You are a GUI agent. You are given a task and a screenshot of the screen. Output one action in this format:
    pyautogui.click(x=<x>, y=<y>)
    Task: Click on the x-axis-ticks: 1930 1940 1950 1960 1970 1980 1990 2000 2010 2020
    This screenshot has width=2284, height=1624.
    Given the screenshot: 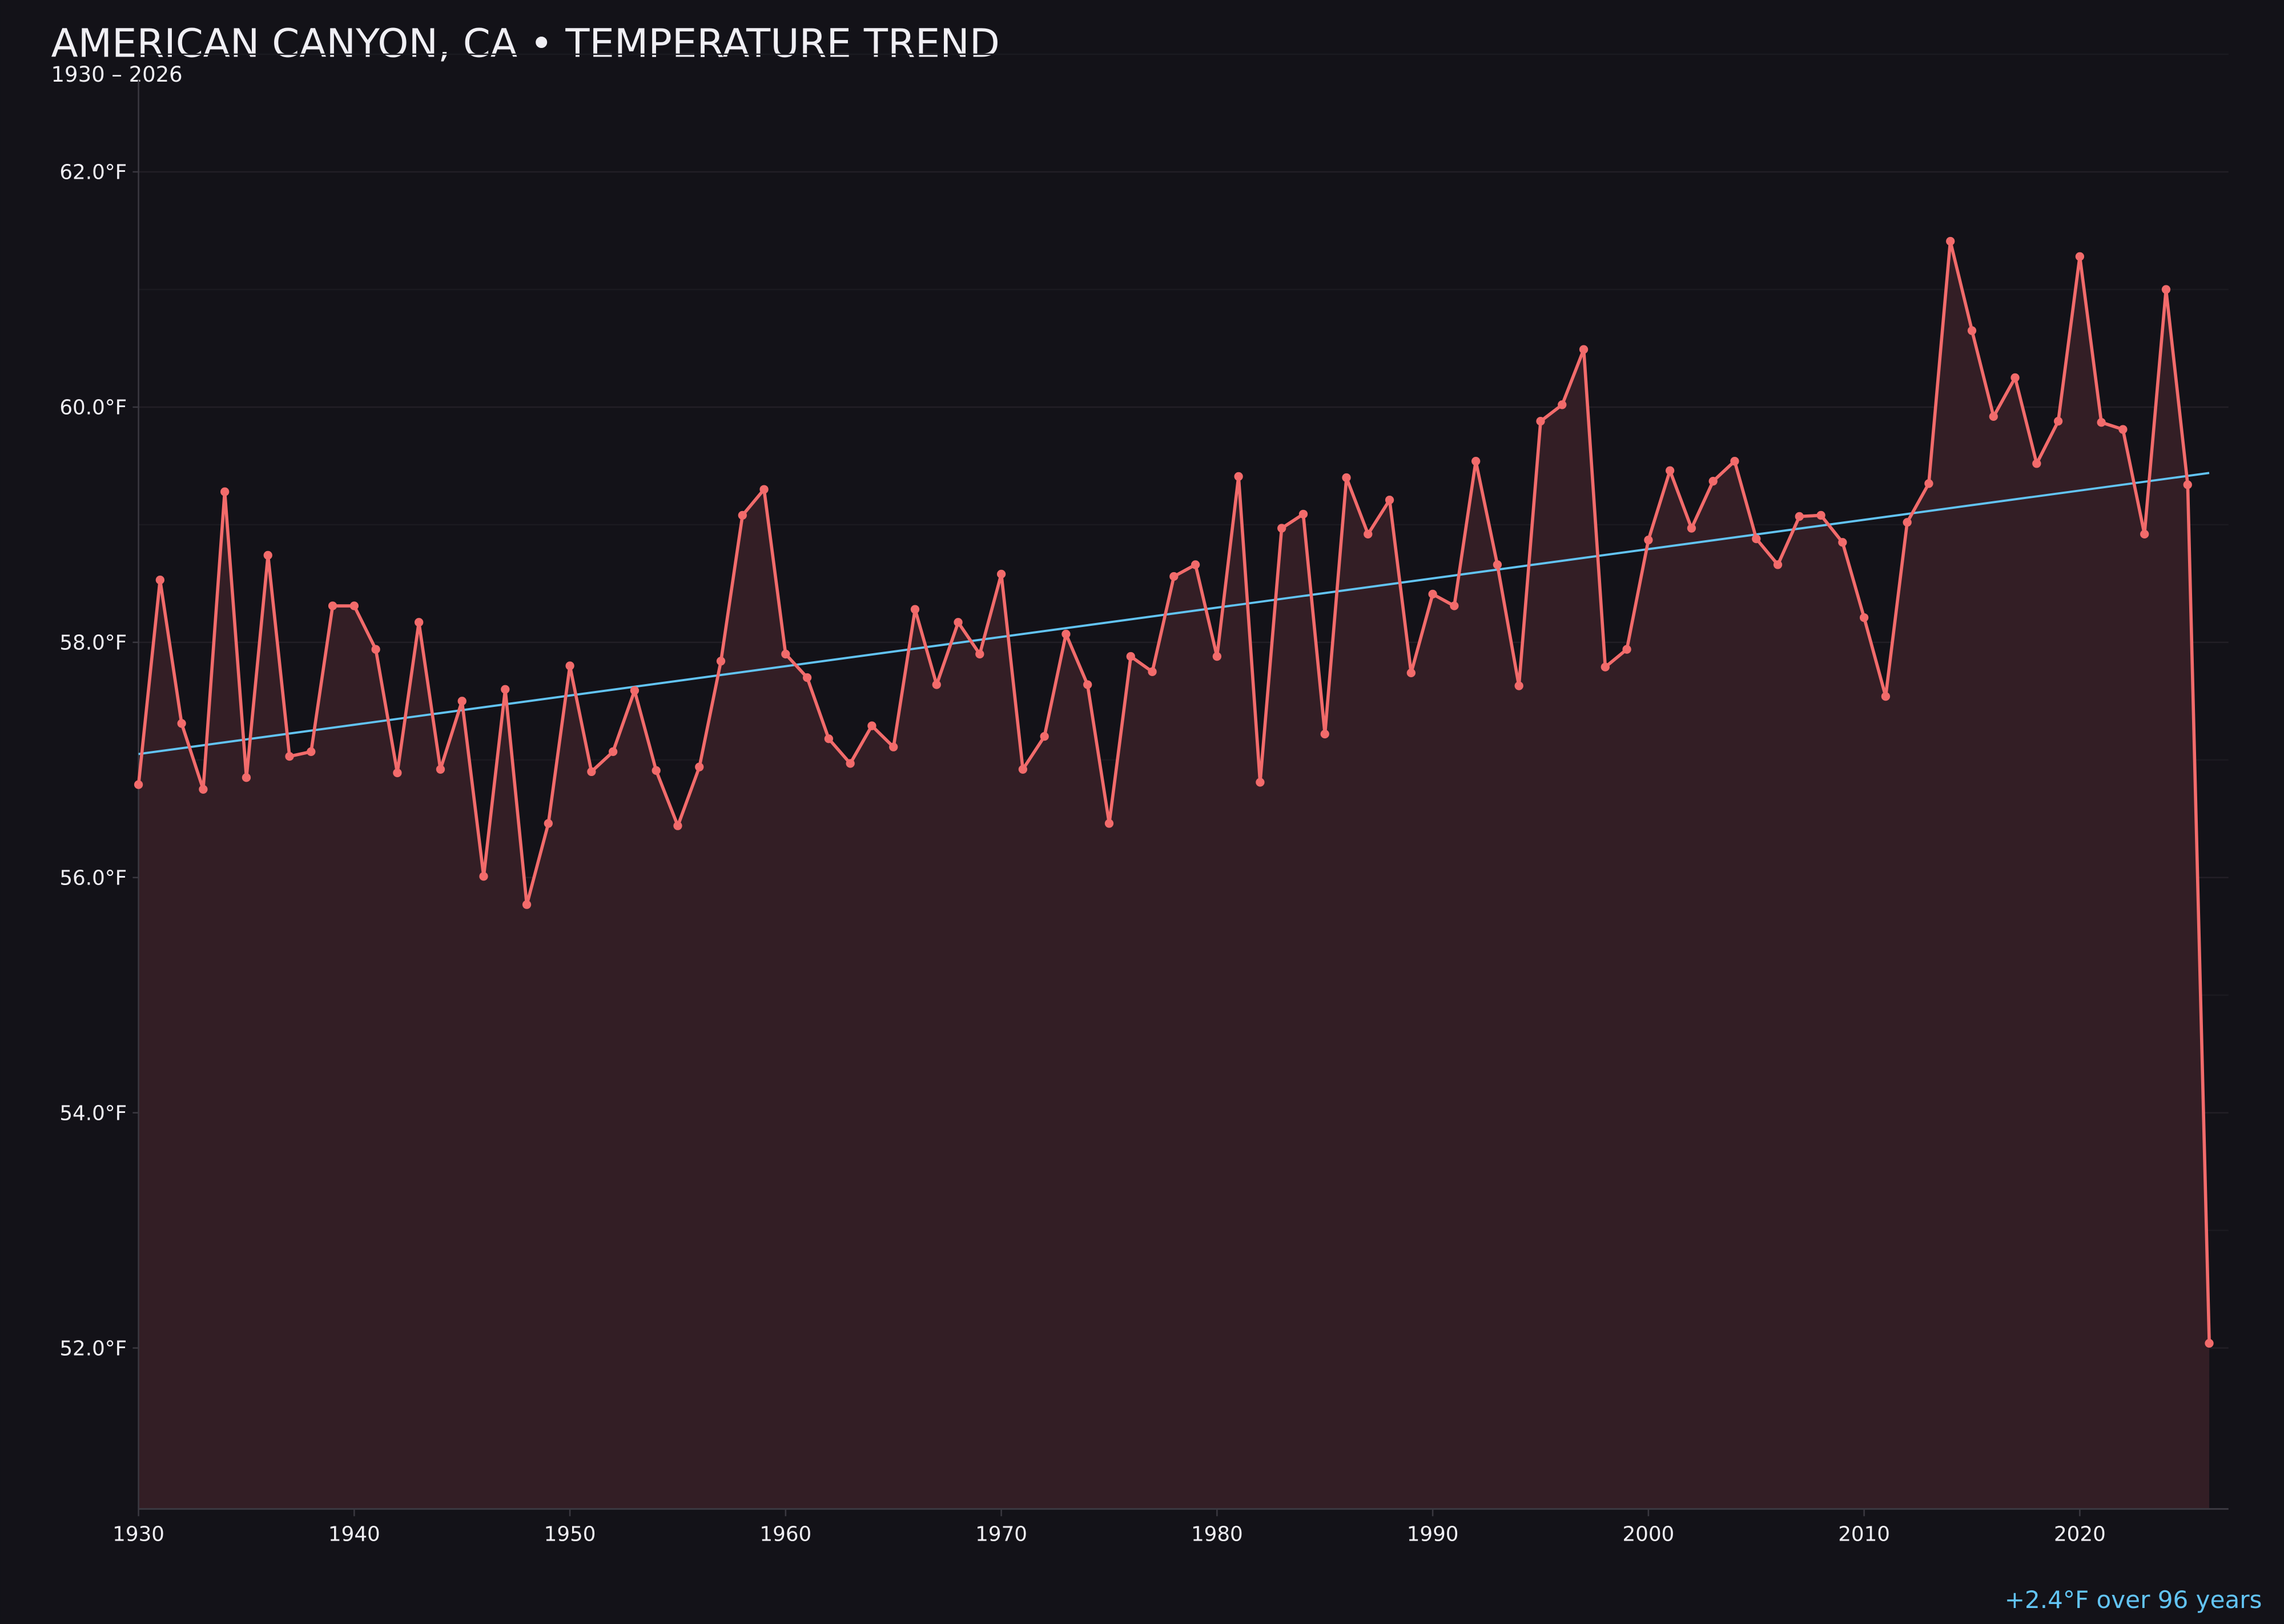 What is the action you would take?
    pyautogui.click(x=1109, y=1527)
    